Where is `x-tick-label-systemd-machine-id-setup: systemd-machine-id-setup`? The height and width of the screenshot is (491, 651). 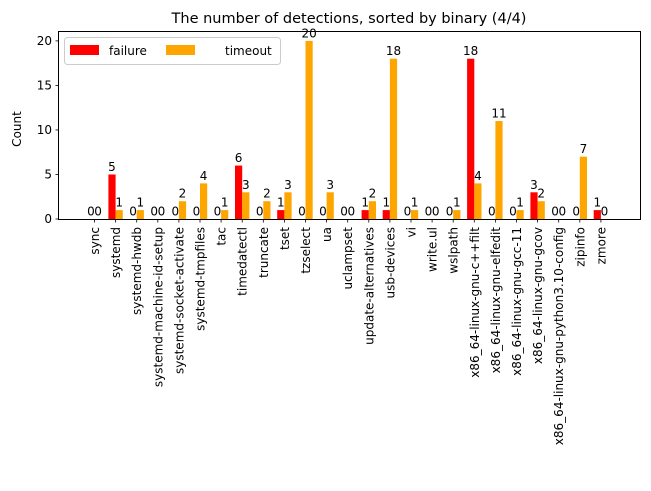 x-tick-label-systemd-machine-id-setup: systemd-machine-id-setup is located at coordinates (158, 307).